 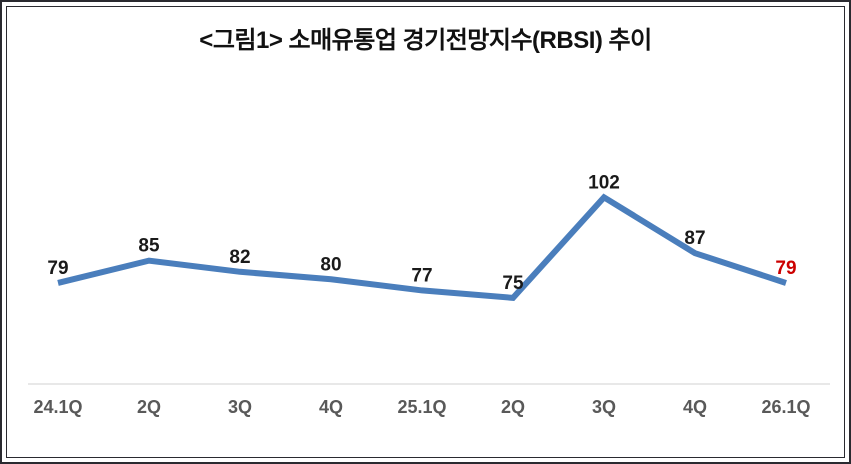 What do you see at coordinates (785, 407) in the screenshot?
I see `x-axis-label: 26.1Q` at bounding box center [785, 407].